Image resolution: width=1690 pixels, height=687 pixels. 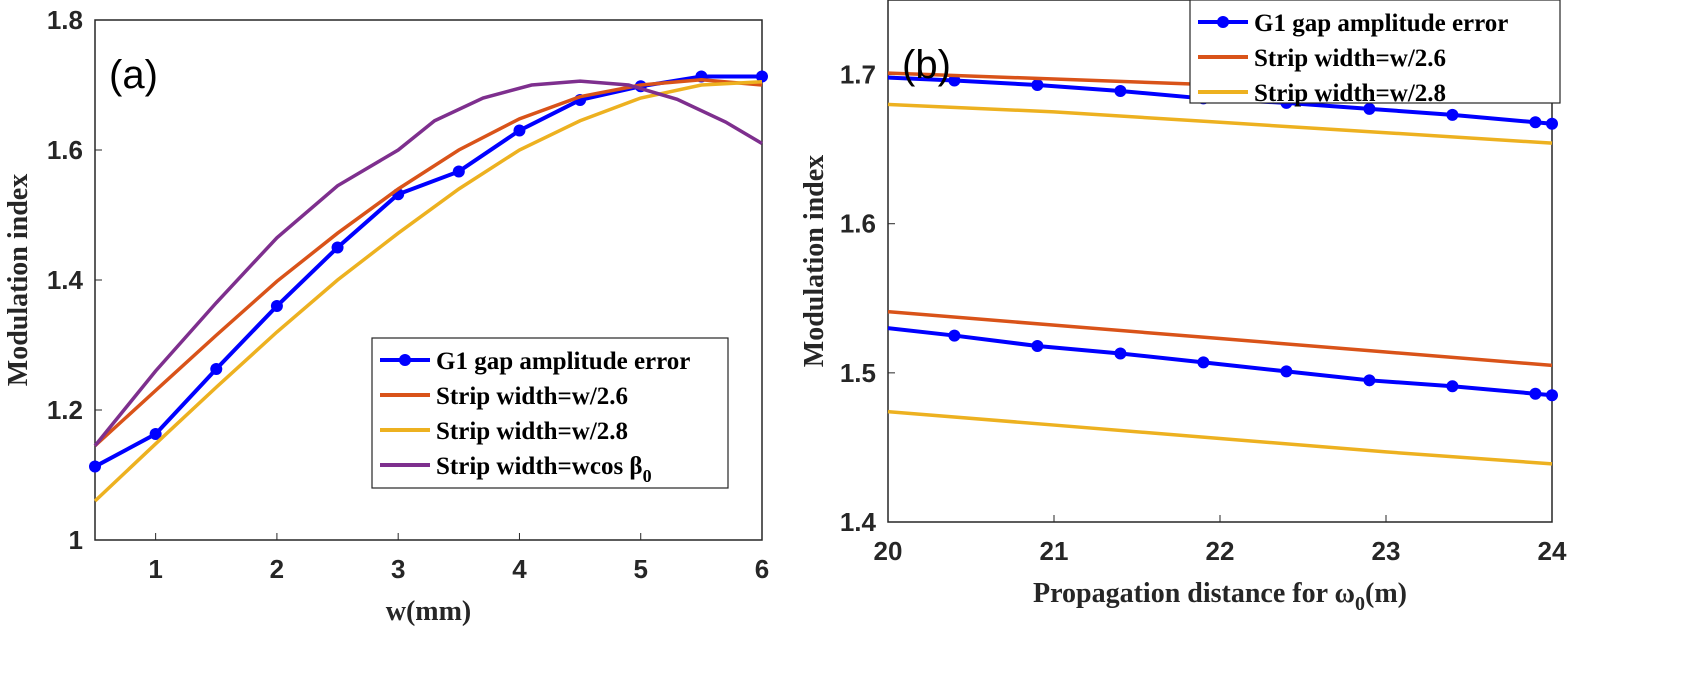 What do you see at coordinates (277, 569) in the screenshot?
I see `x-tick-label: 2` at bounding box center [277, 569].